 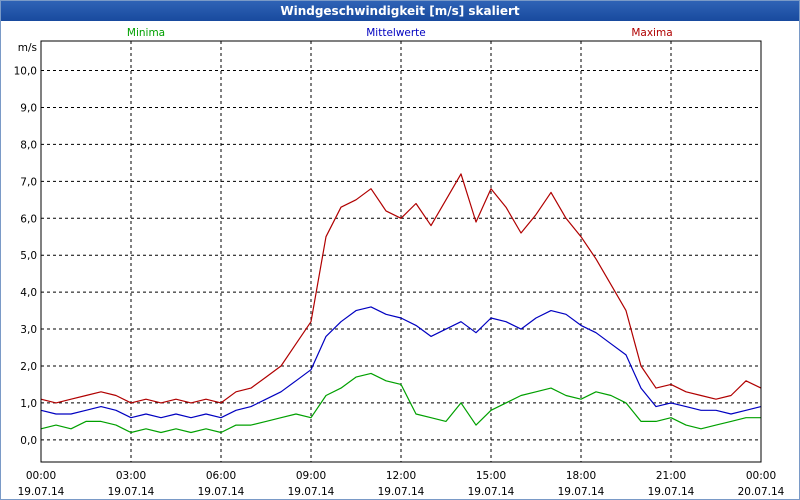 I want to click on x-tick-time: 06:00, so click(x=221, y=476).